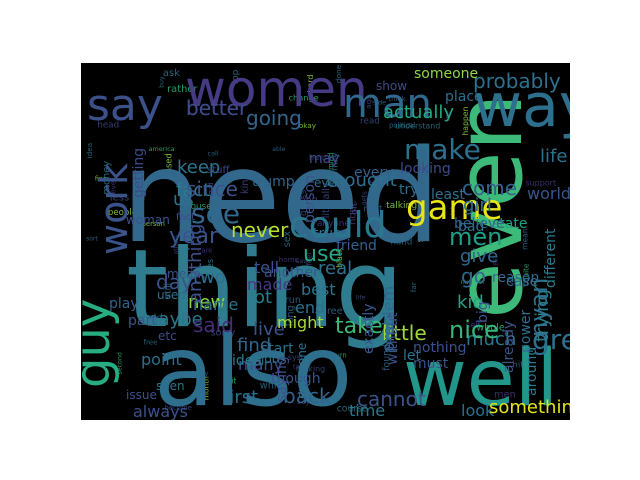 The width and height of the screenshot is (640, 480). Describe the element at coordinates (529, 407) in the screenshot. I see `word-something: something` at that location.